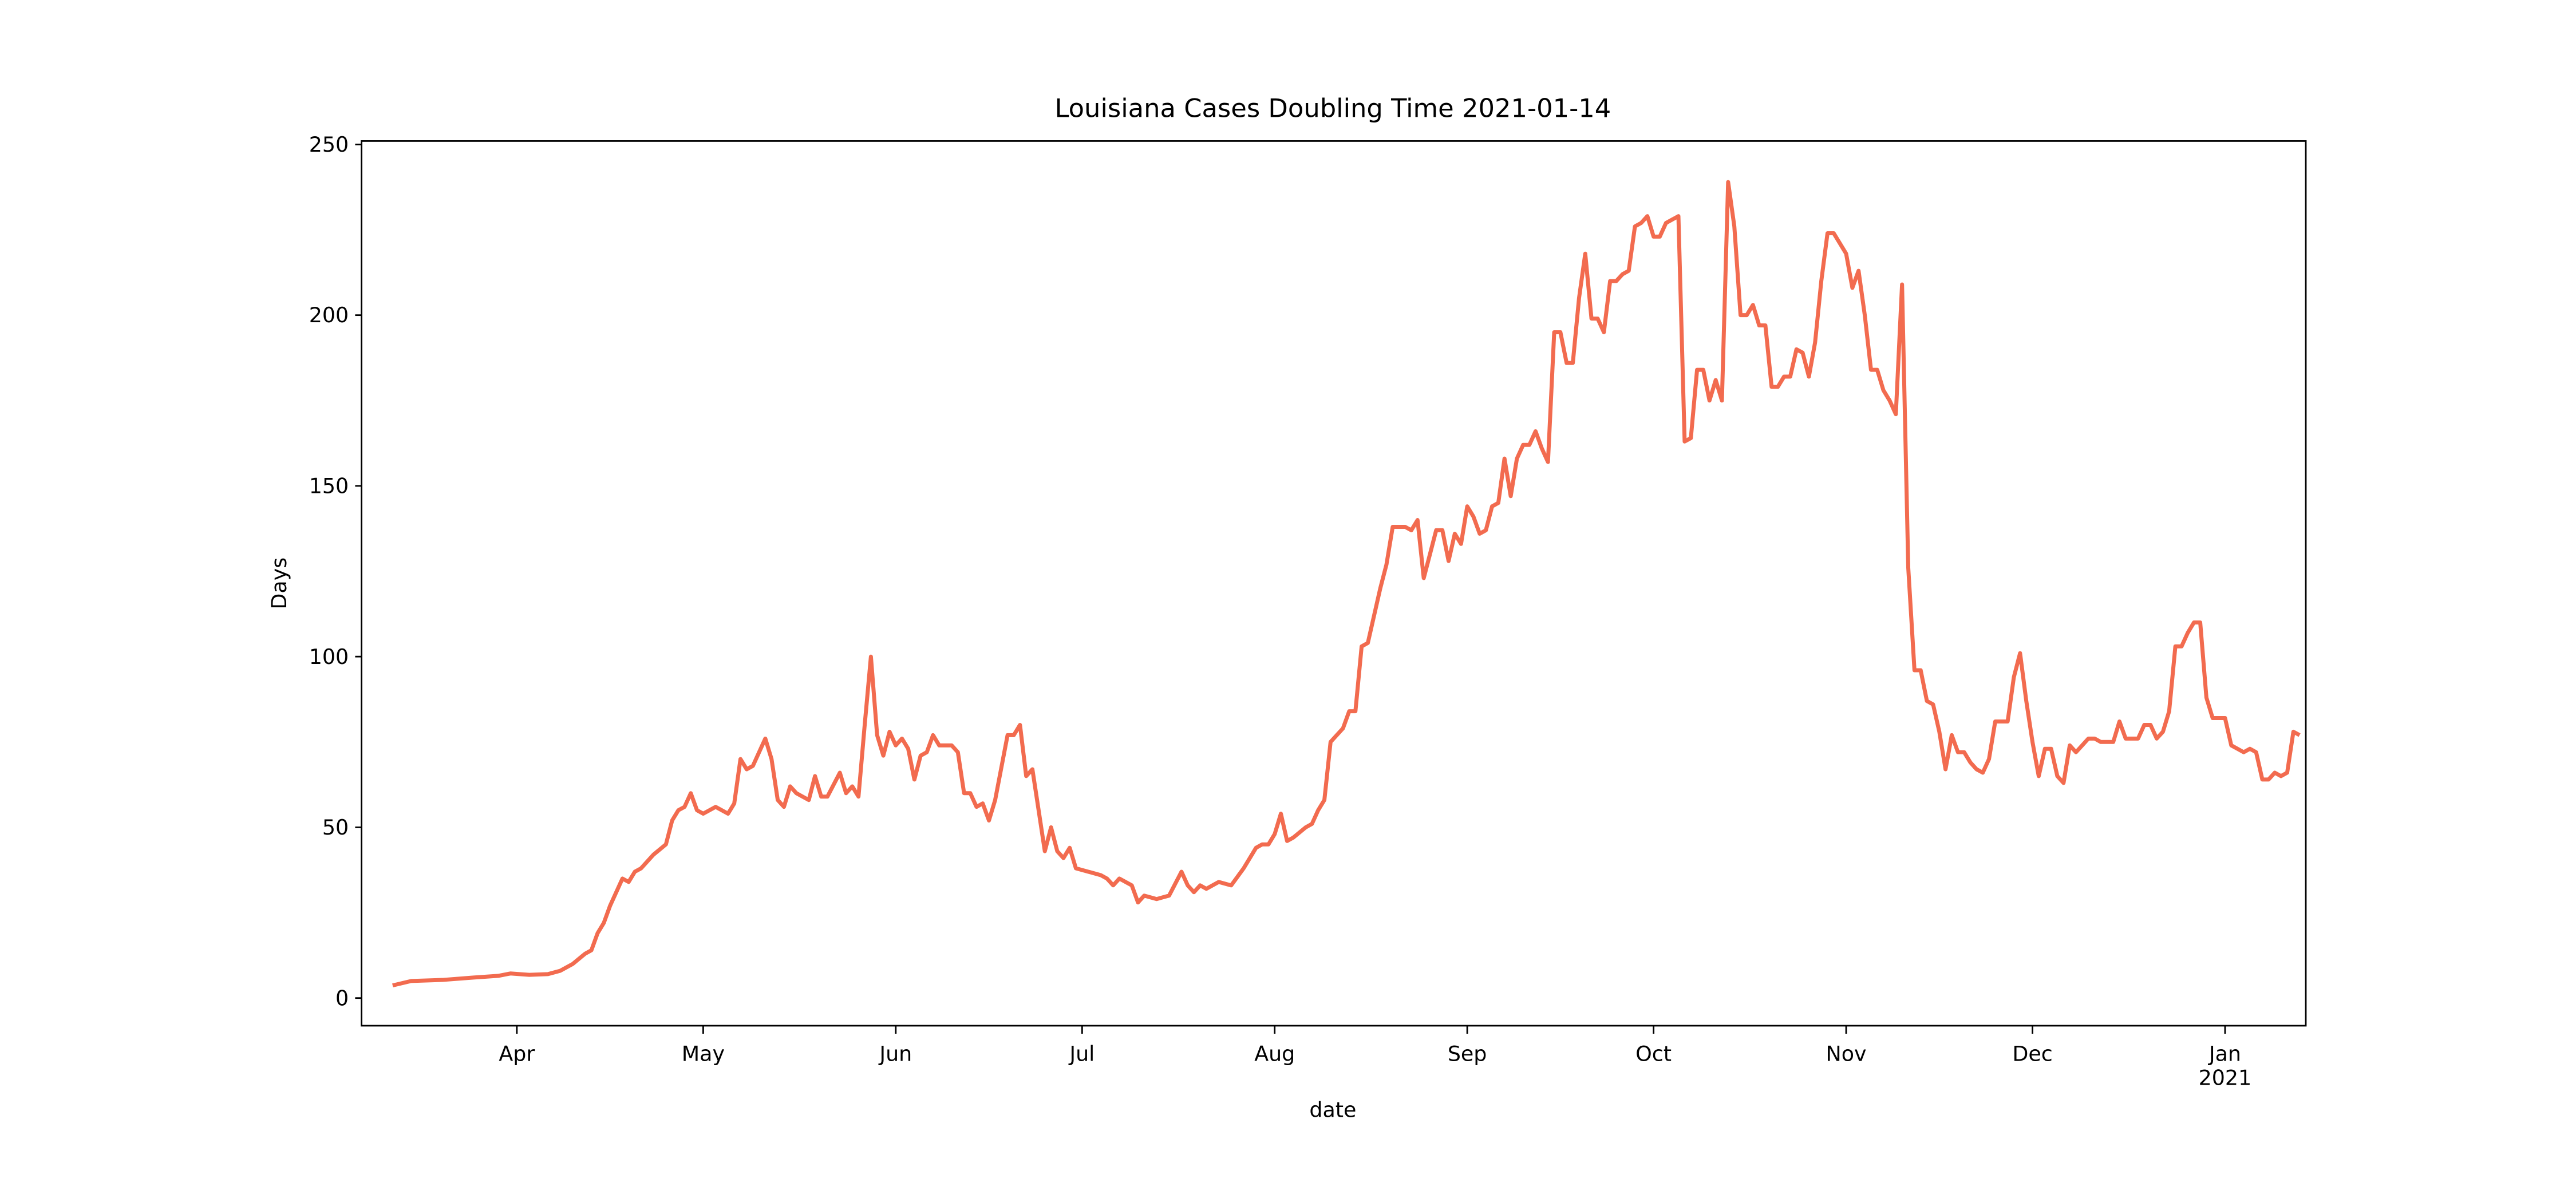 The height and width of the screenshot is (1202, 2576). Describe the element at coordinates (329, 315) in the screenshot. I see `y-tick-label: 200` at that location.